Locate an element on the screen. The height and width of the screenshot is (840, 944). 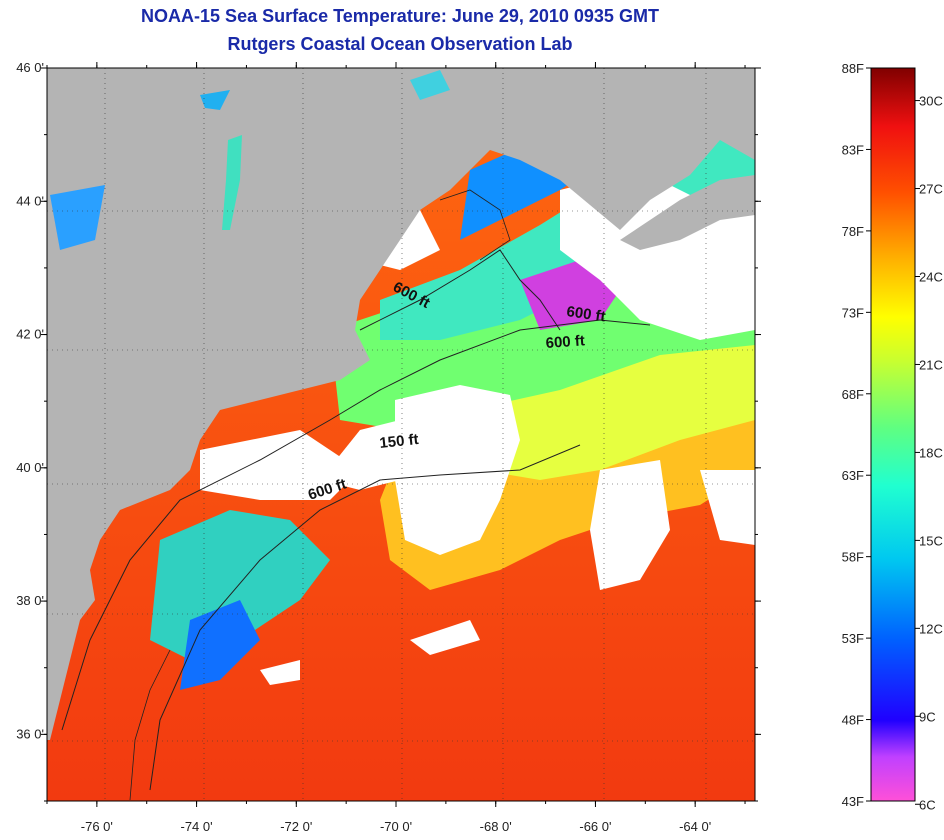
contour-label-600ft-b: 600 ft is located at coordinates (585, 314).